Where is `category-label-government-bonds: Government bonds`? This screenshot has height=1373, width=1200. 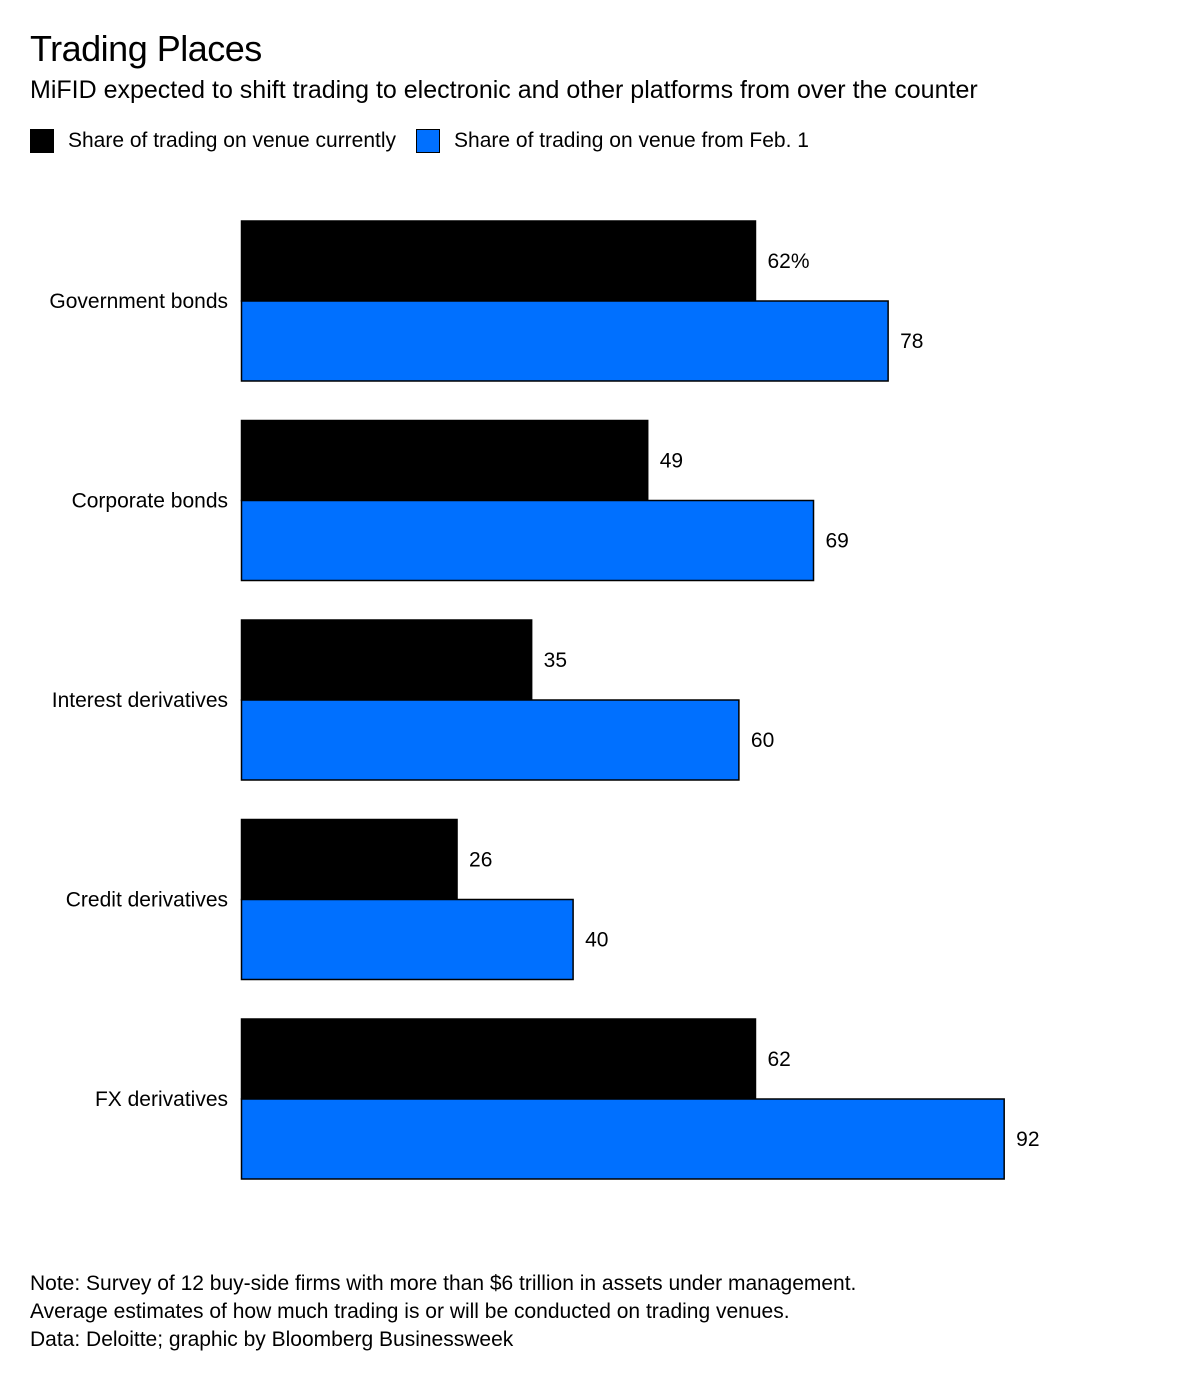 category-label-government-bonds: Government bonds is located at coordinates (138, 301).